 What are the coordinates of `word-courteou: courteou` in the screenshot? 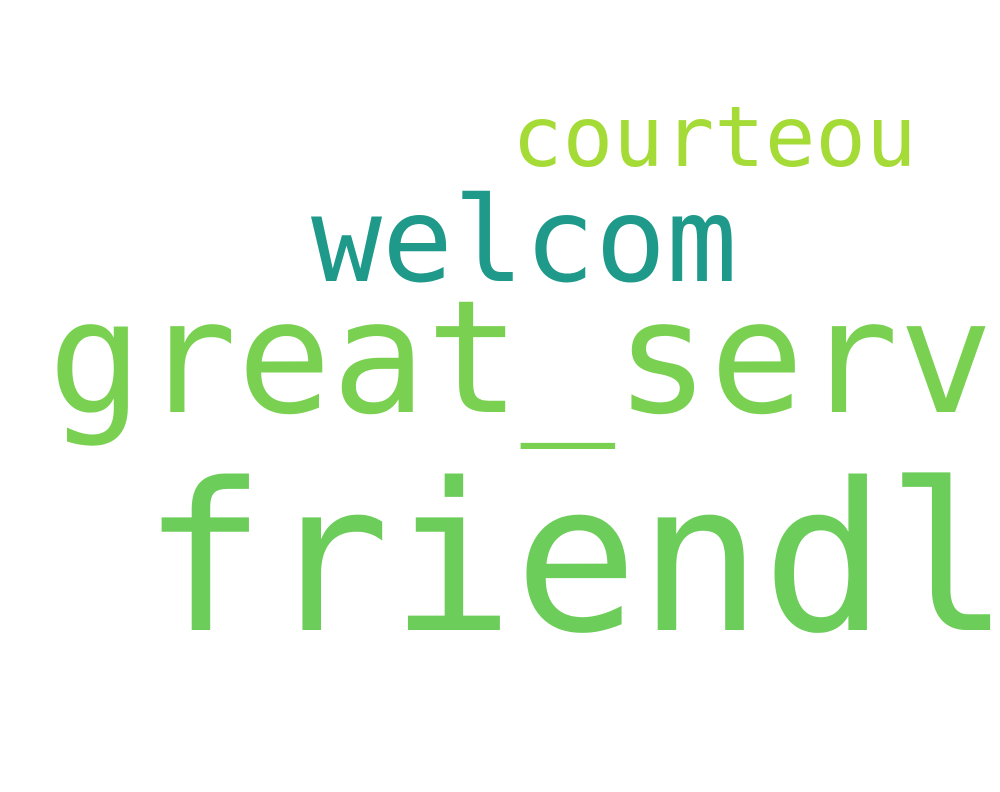 It's located at (714, 137).